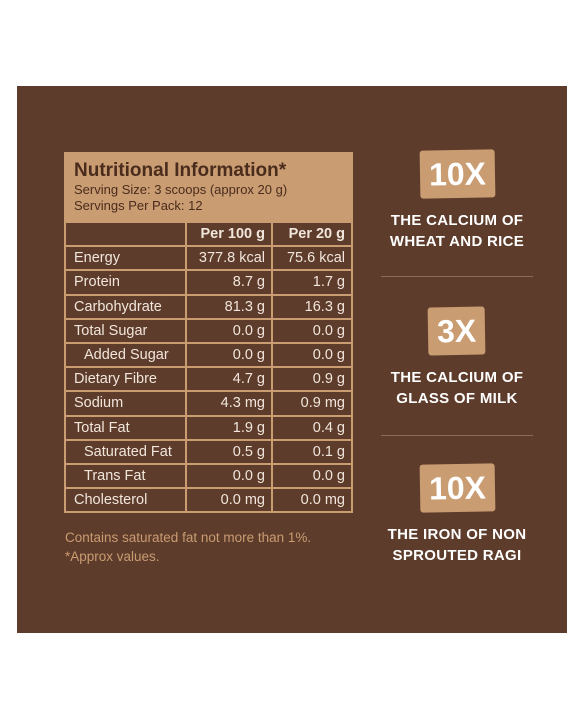 The width and height of the screenshot is (583, 720). What do you see at coordinates (311, 403) in the screenshot?
I see `value-per20: 0.9 mg` at bounding box center [311, 403].